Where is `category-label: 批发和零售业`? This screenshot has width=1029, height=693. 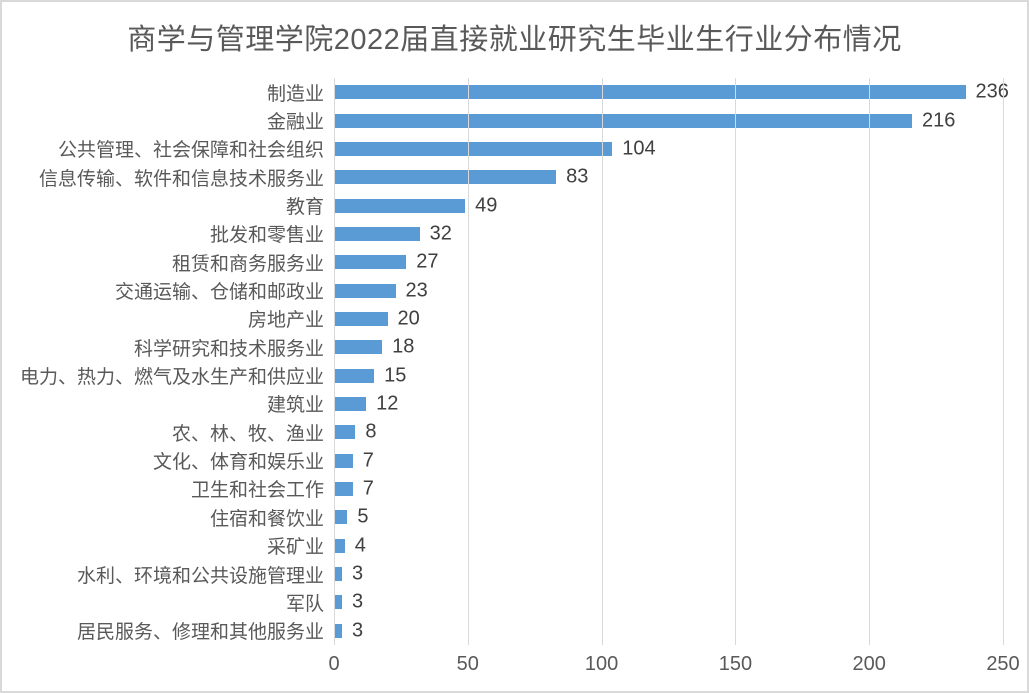
category-label: 批发和零售业 is located at coordinates (266, 236).